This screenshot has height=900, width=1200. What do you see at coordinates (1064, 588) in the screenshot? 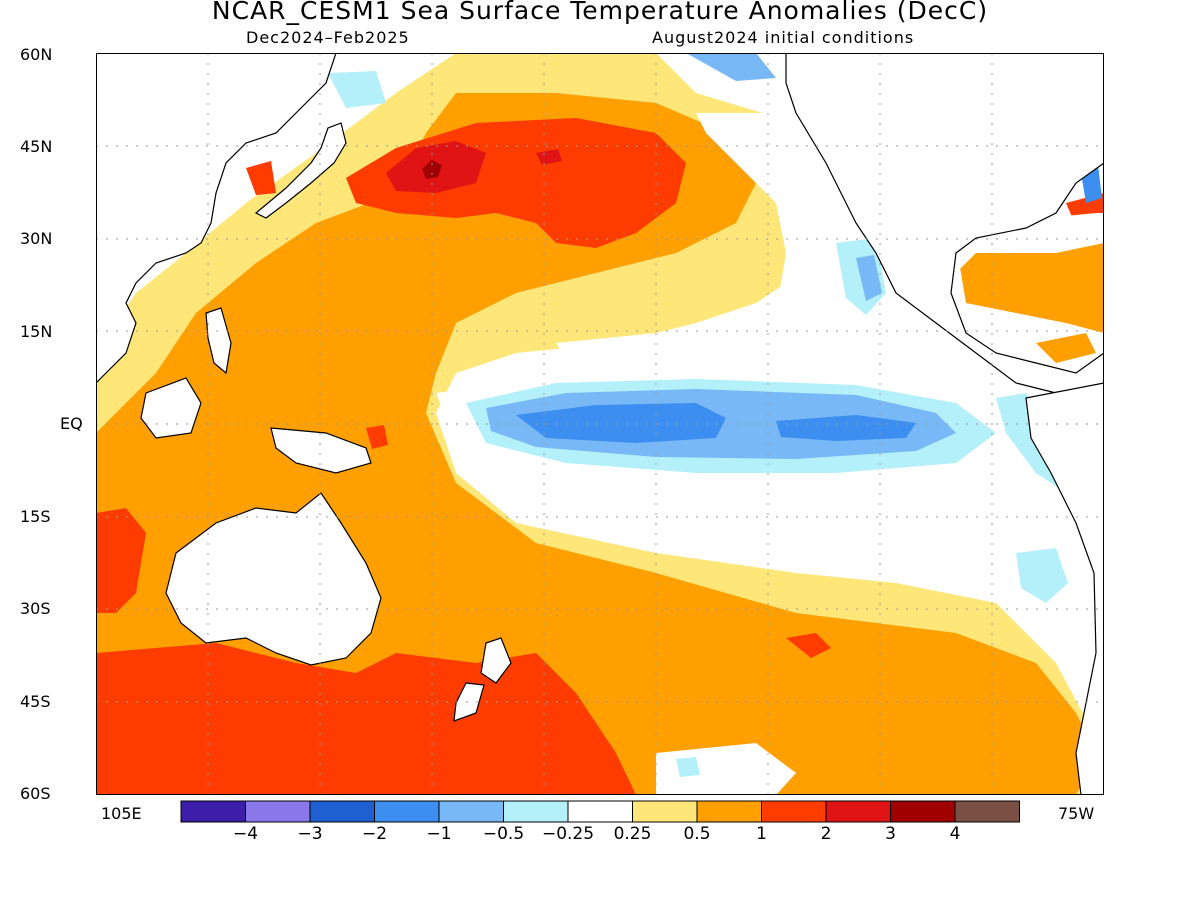
I see `south-america-landmass` at bounding box center [1064, 588].